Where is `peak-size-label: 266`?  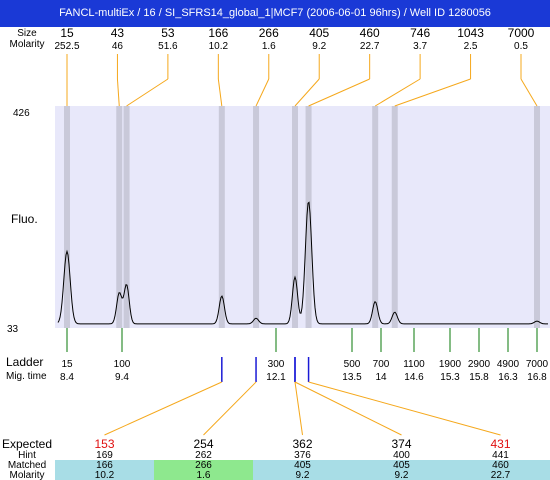
peak-size-label: 266 is located at coordinates (269, 33).